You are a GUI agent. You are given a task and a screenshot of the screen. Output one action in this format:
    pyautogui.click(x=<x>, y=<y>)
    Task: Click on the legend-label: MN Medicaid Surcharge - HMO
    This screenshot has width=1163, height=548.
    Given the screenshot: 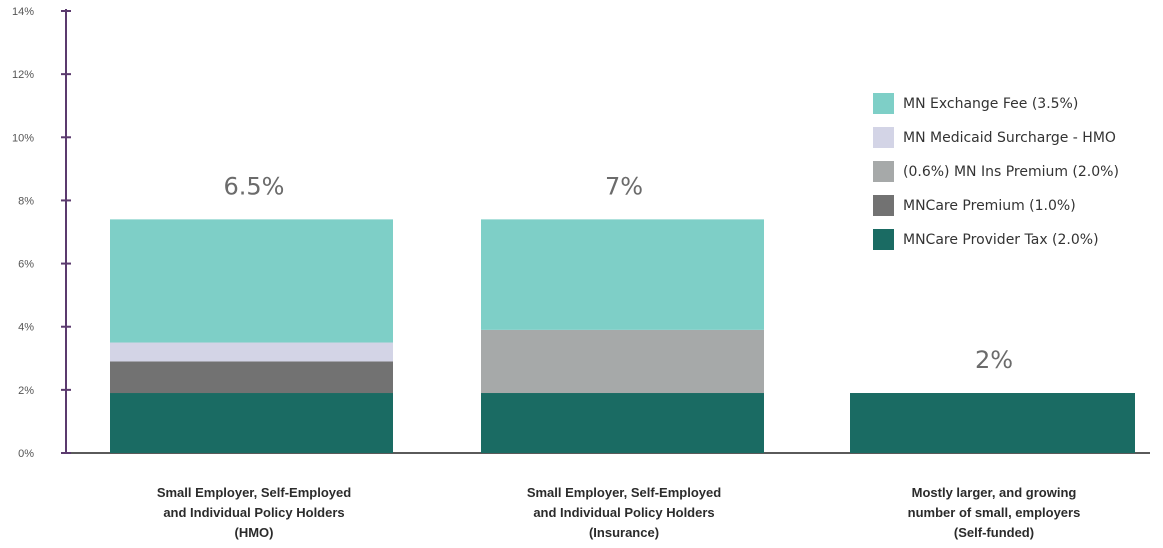 What is the action you would take?
    pyautogui.click(x=1009, y=138)
    